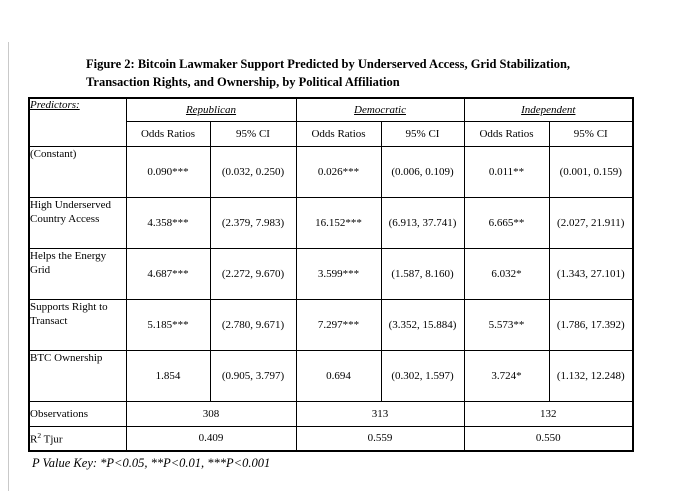 This screenshot has height=502, width=680. Describe the element at coordinates (338, 222) in the screenshot. I see `odds-ratio-value: 16.152***` at that location.